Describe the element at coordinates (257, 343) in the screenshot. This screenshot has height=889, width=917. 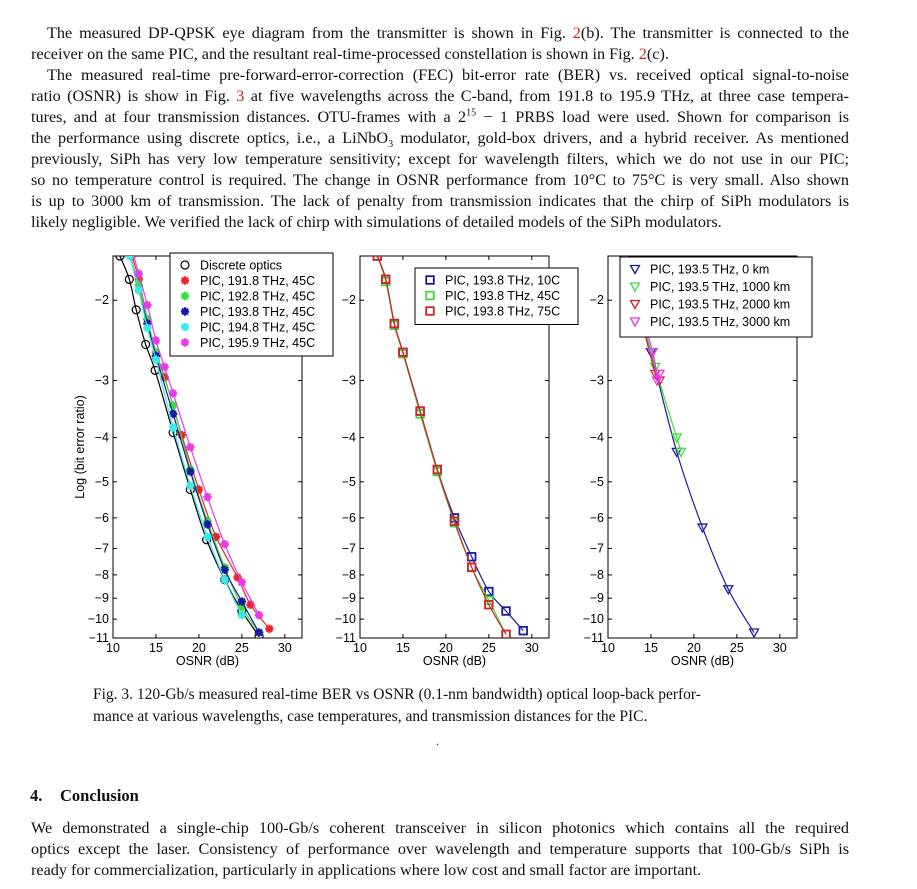
I see `legend-entry: PIC, 195.9 THz, 45C` at that location.